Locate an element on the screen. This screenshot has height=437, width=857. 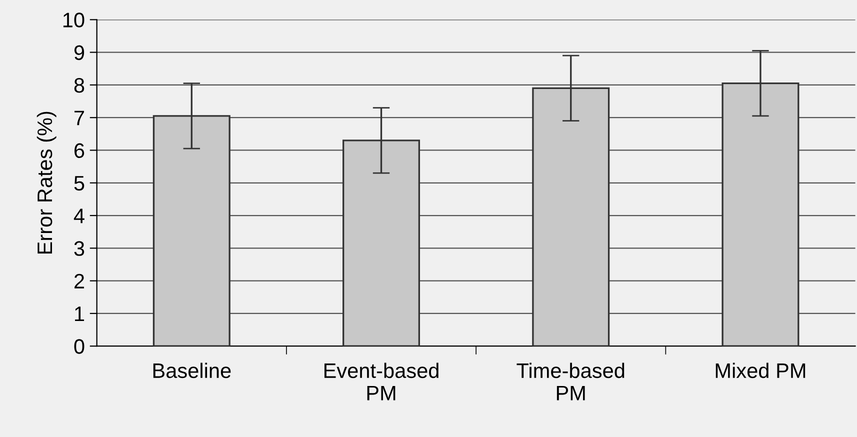
x-tick-label: Baseline is located at coordinates (192, 370).